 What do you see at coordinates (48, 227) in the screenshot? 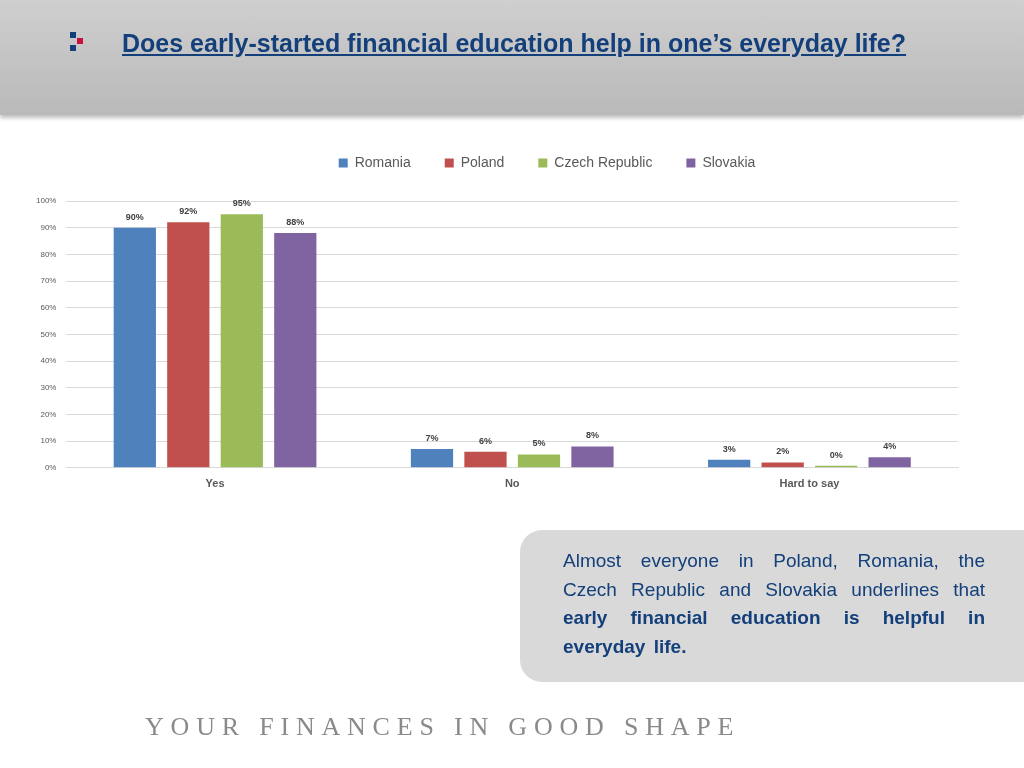
I see `y-tick-label: 90%` at bounding box center [48, 227].